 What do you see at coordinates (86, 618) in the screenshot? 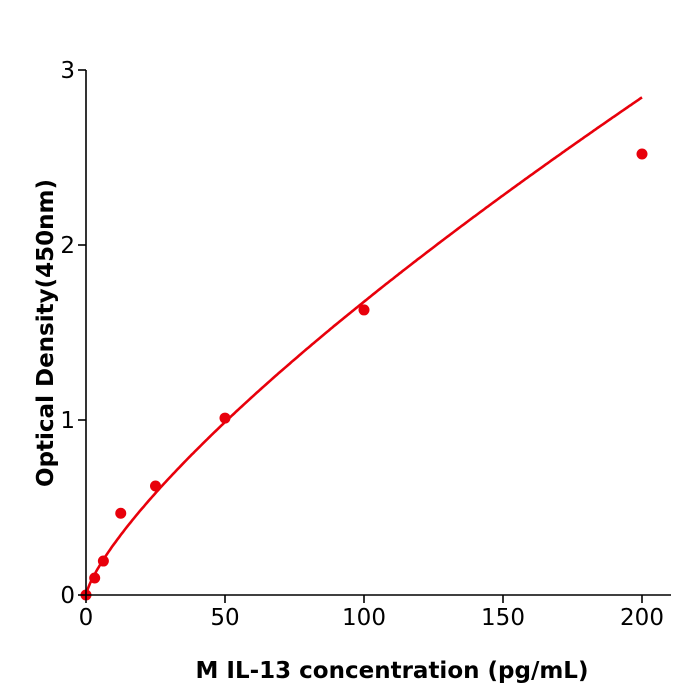
I see `x-tick-label: 0` at bounding box center [86, 618].